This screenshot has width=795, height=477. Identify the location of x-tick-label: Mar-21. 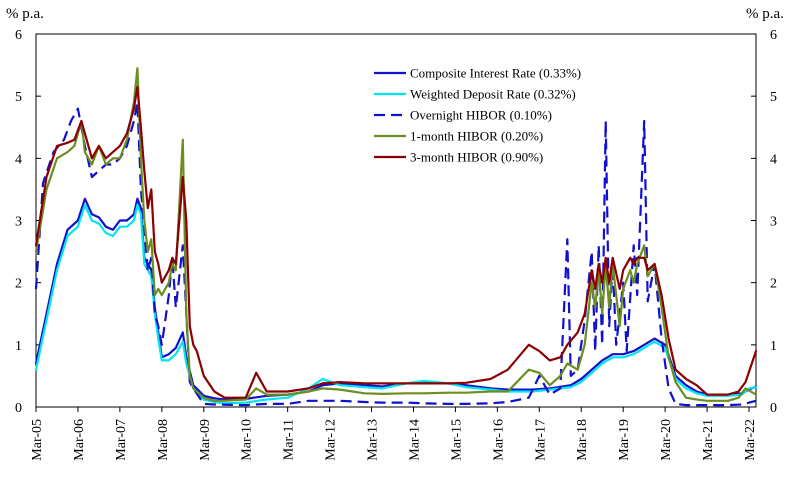
(708, 440).